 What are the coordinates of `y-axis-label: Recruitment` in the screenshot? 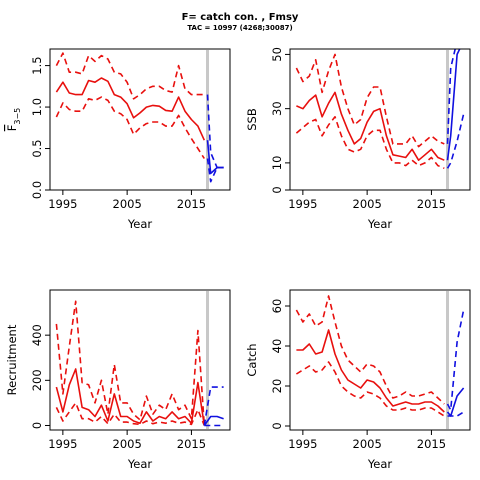 It's located at (12, 359).